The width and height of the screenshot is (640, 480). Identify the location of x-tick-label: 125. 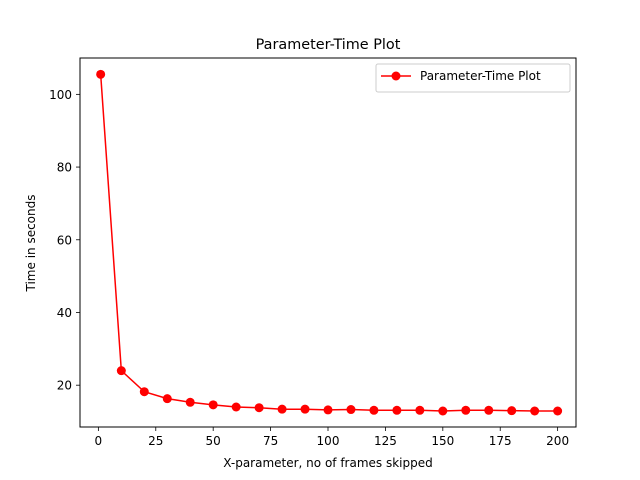
(385, 441).